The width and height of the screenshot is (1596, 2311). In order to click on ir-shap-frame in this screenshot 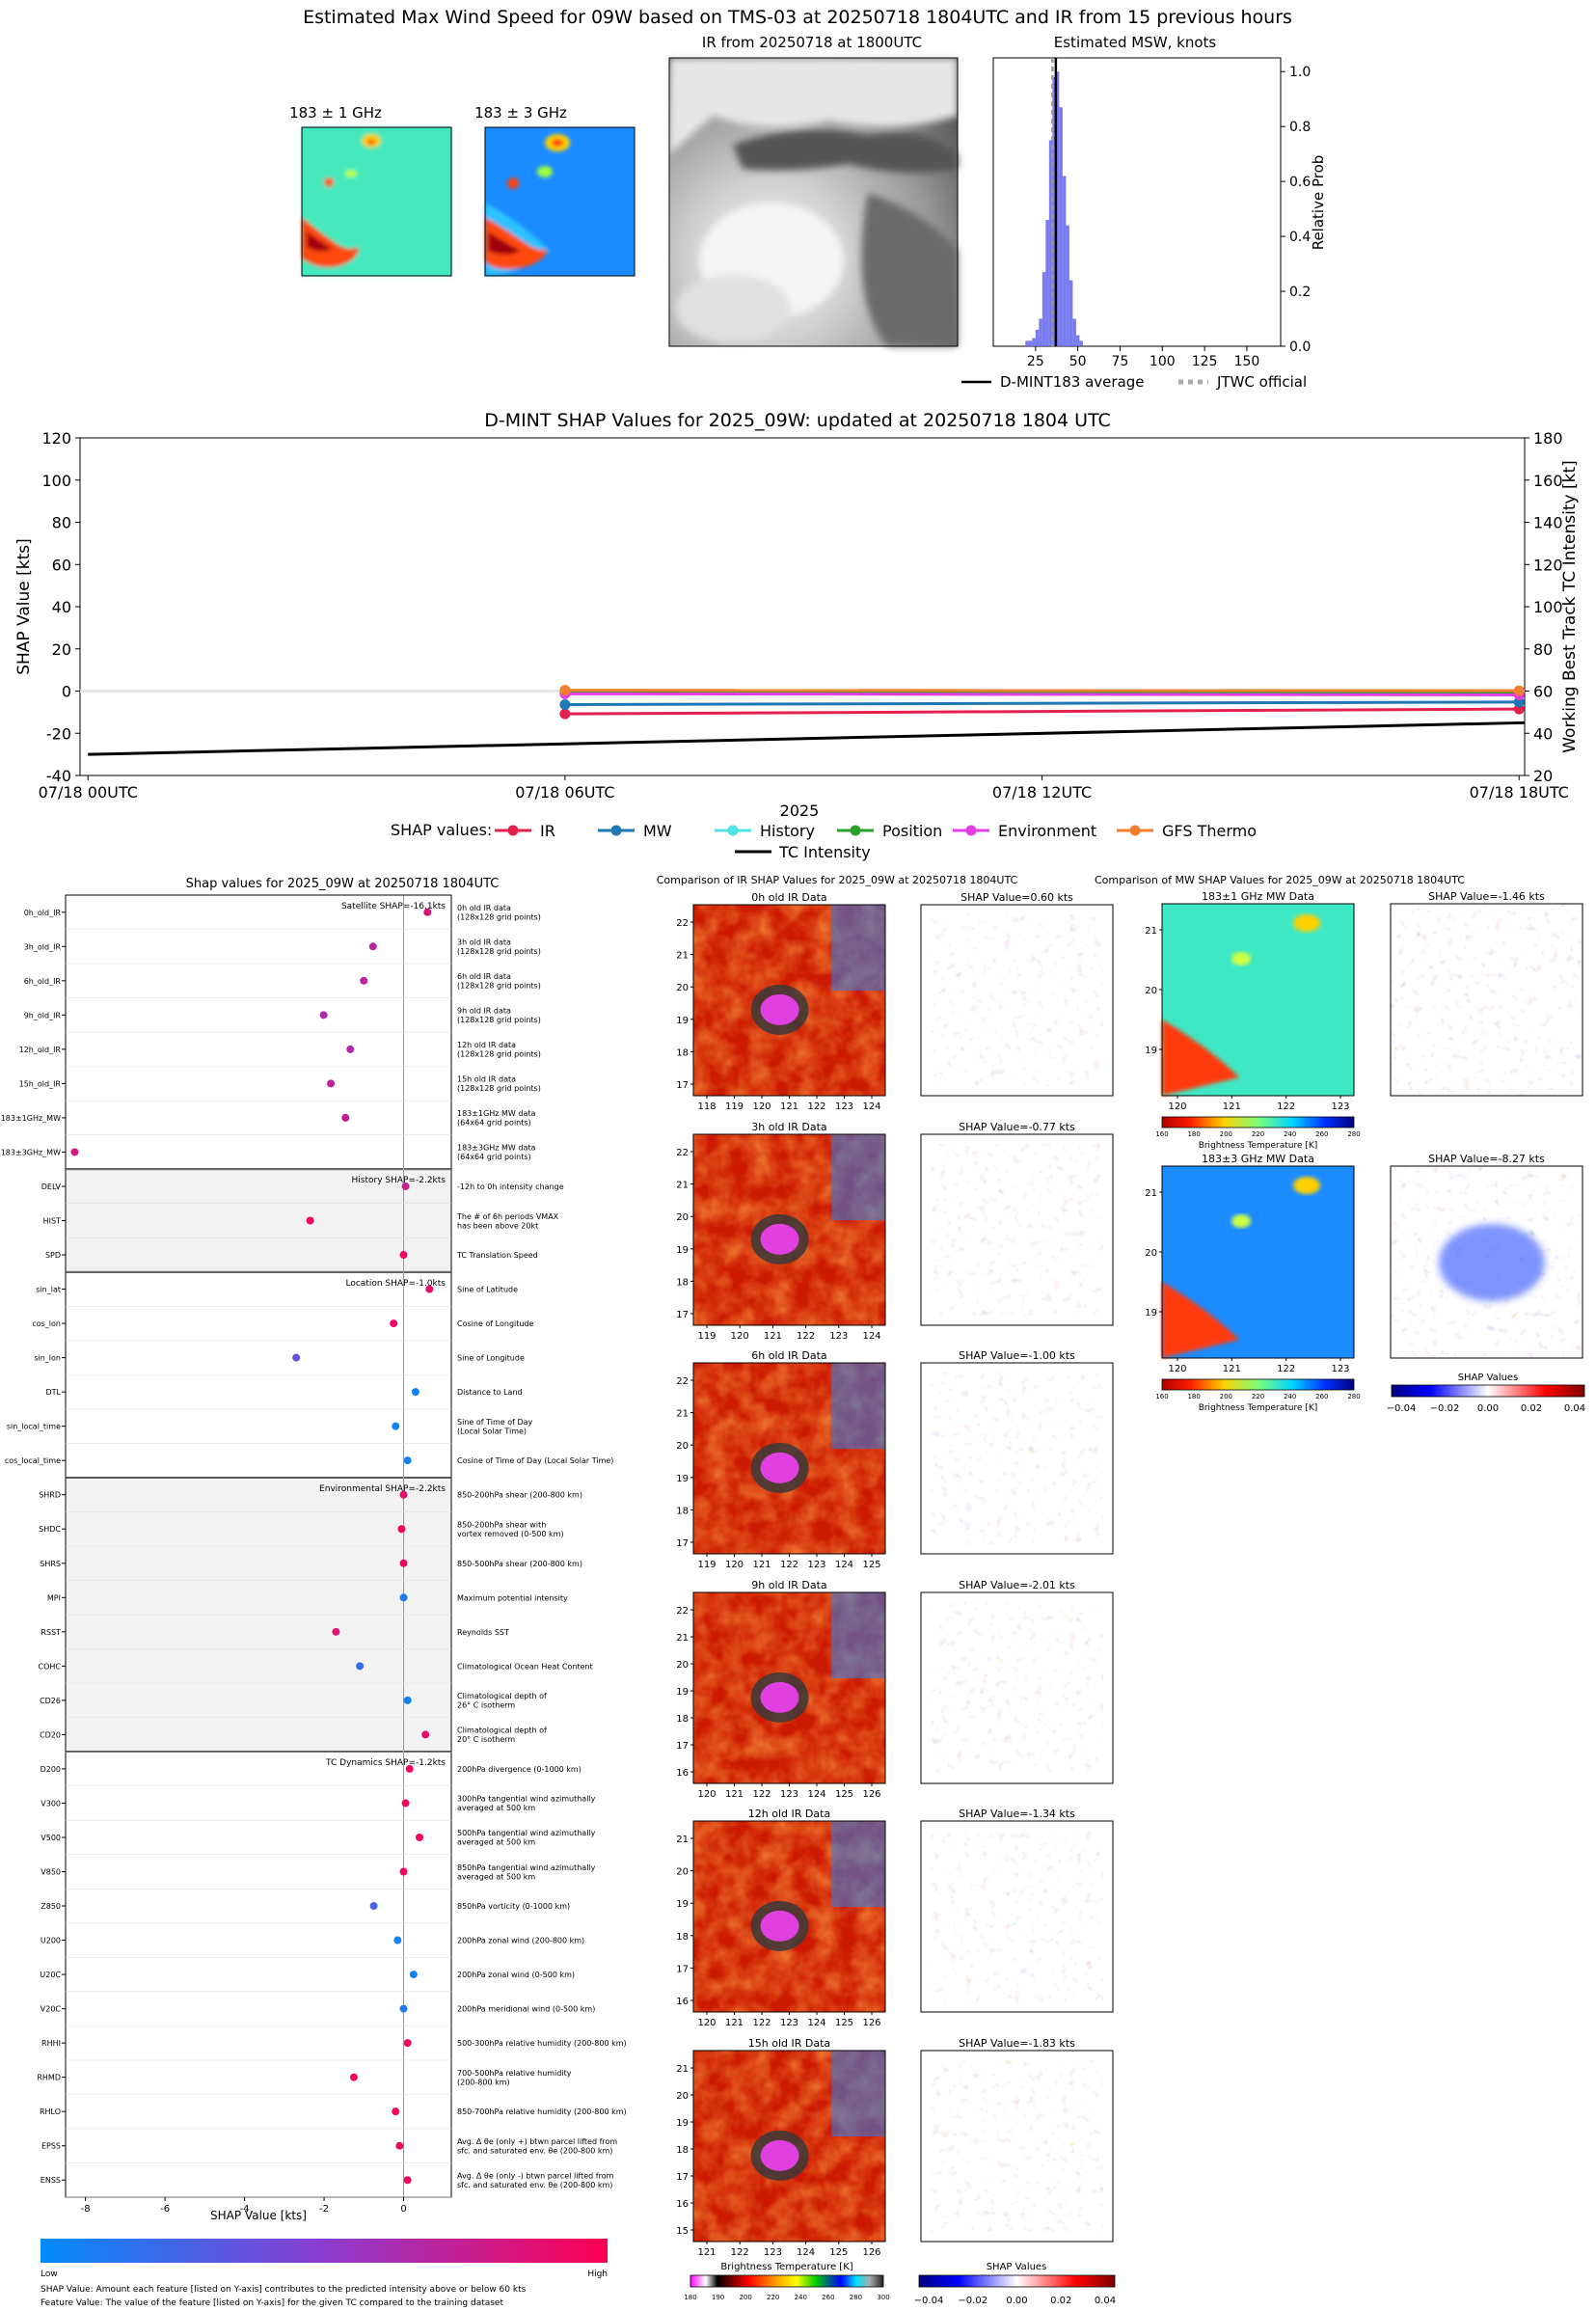, I will do `click(1017, 1229)`.